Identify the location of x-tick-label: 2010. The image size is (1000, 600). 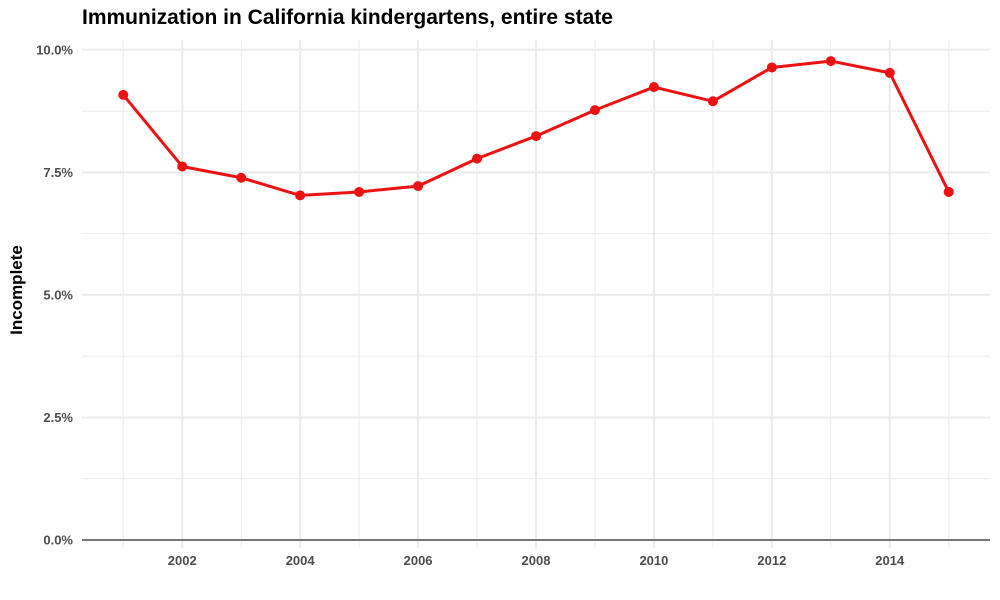
(653, 560).